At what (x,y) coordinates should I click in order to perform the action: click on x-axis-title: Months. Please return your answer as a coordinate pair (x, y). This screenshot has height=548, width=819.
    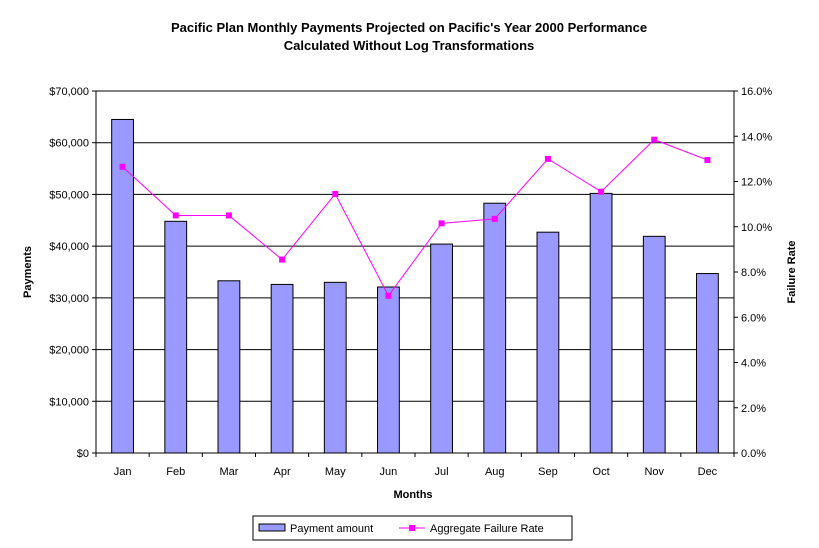
    Looking at the image, I should click on (412, 495).